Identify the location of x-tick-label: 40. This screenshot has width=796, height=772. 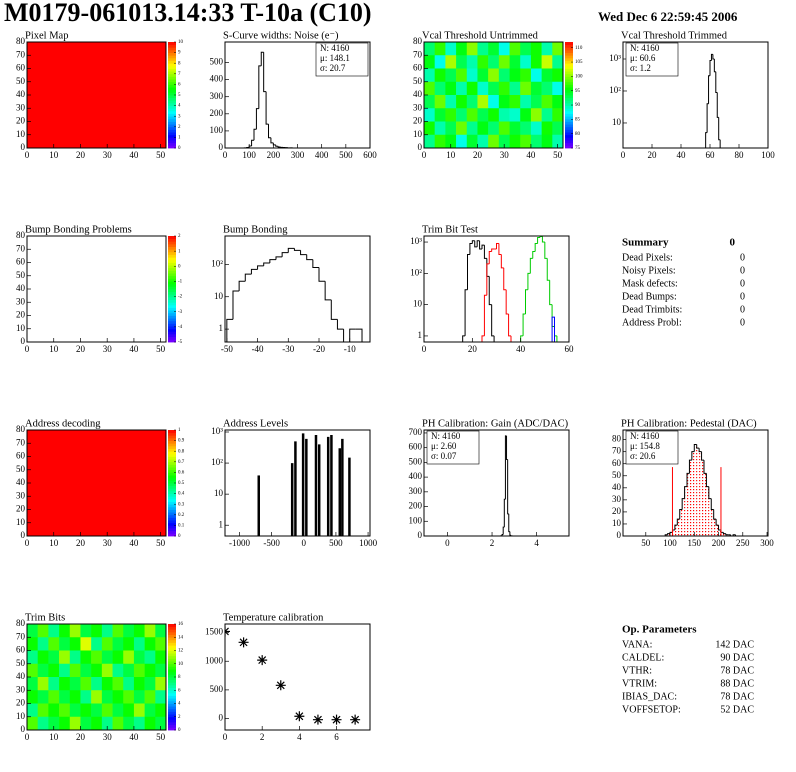
(134, 349).